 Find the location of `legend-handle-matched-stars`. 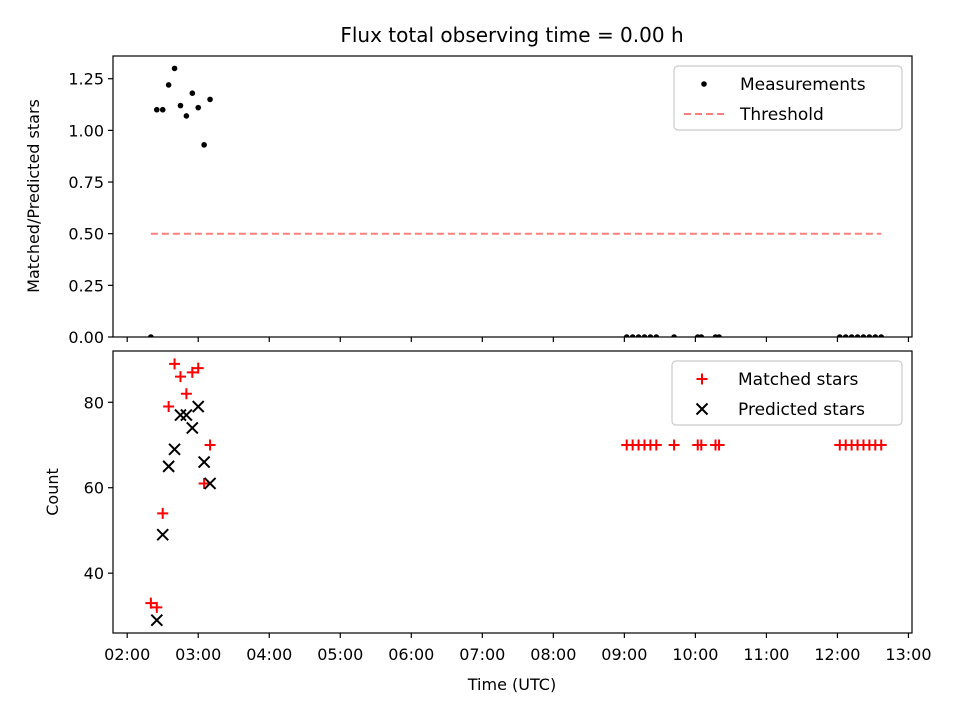

legend-handle-matched-stars is located at coordinates (702, 379).